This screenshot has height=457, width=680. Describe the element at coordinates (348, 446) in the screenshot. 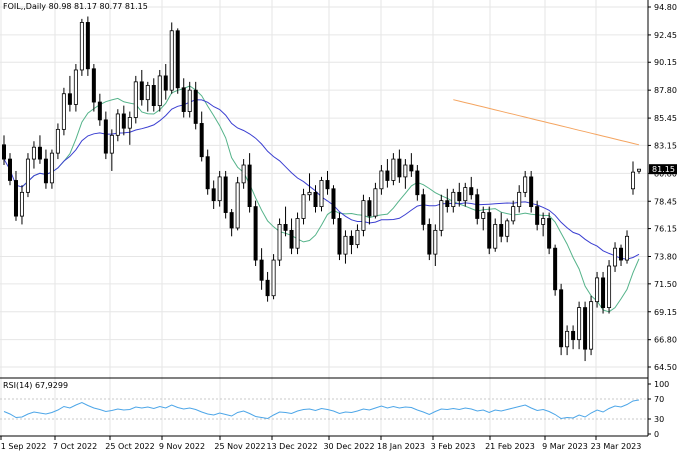

I see `date-tick-label: 30 Dec 2022` at that location.